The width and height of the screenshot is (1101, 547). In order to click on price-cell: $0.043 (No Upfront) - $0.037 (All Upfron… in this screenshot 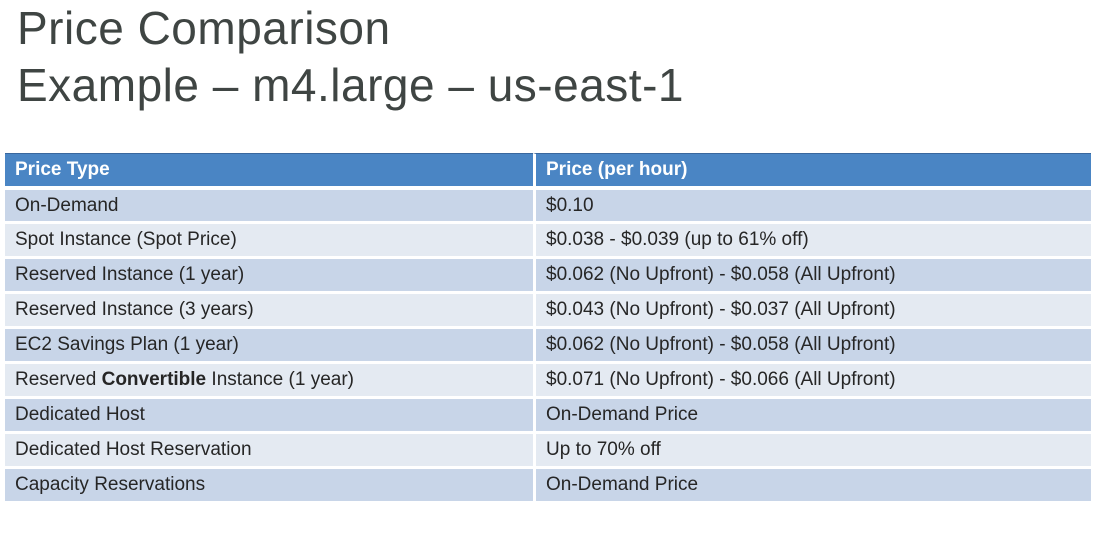, I will do `click(812, 308)`.